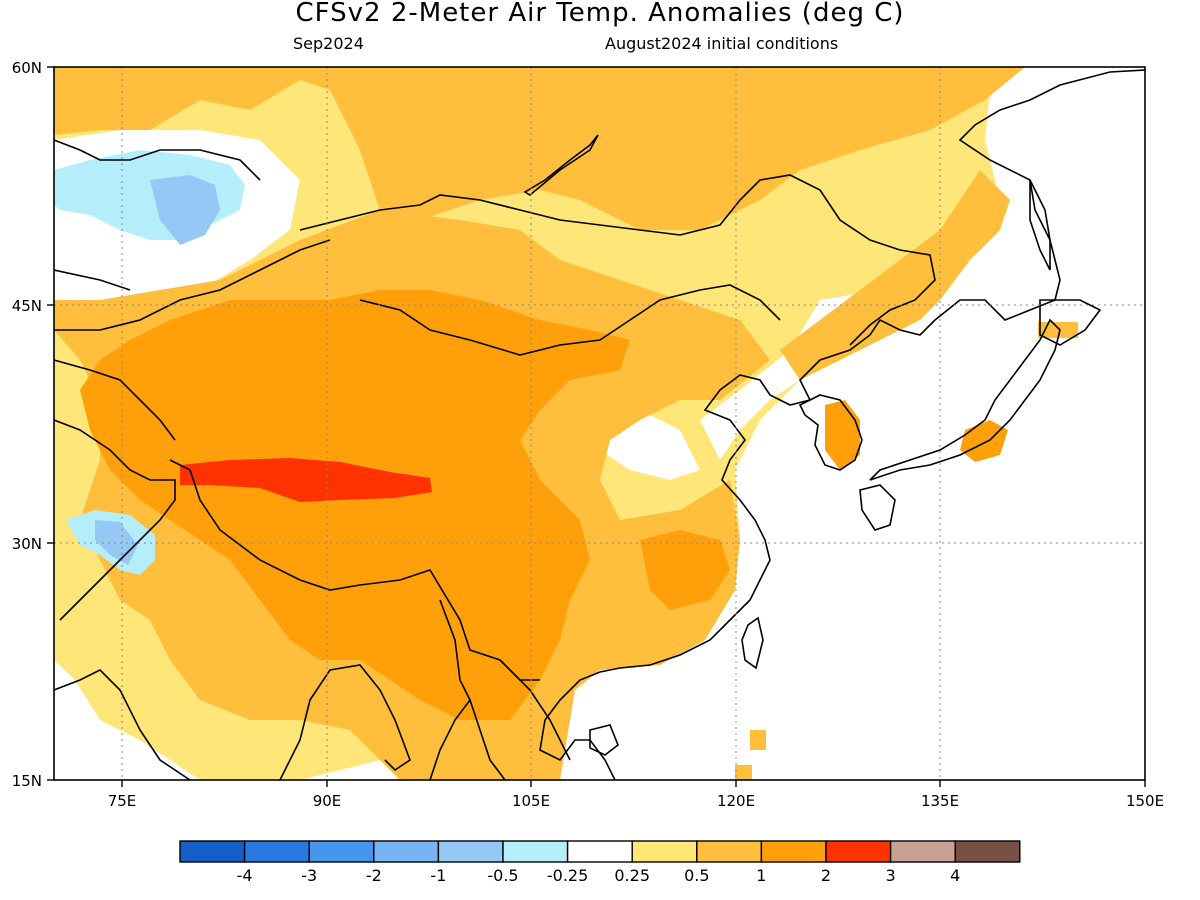  I want to click on colorbar-label: -0.5, so click(502, 875).